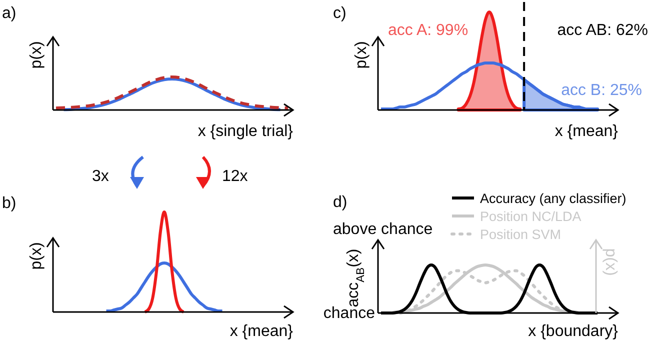  What do you see at coordinates (339, 13) in the screenshot?
I see `chart-title: c)` at bounding box center [339, 13].